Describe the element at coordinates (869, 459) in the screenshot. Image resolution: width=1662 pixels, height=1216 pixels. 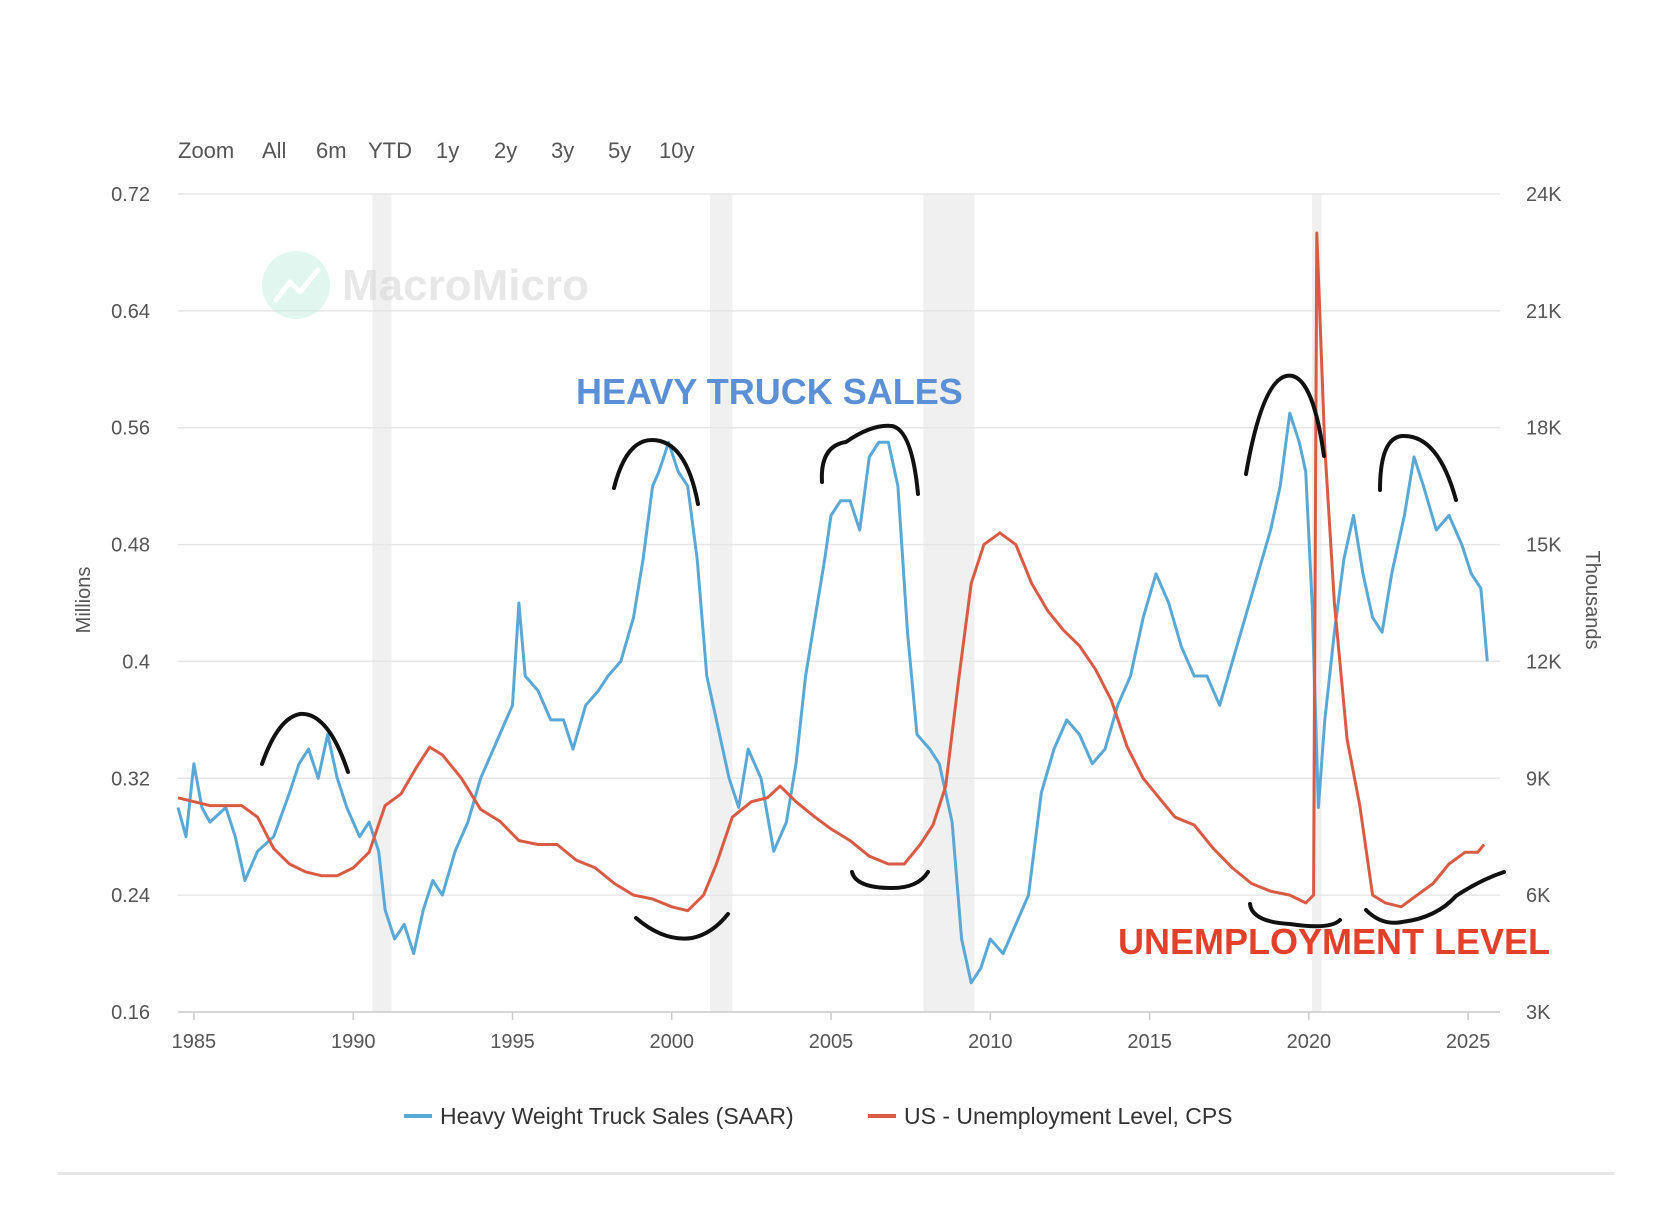
I see `peak-arc-2006` at that location.